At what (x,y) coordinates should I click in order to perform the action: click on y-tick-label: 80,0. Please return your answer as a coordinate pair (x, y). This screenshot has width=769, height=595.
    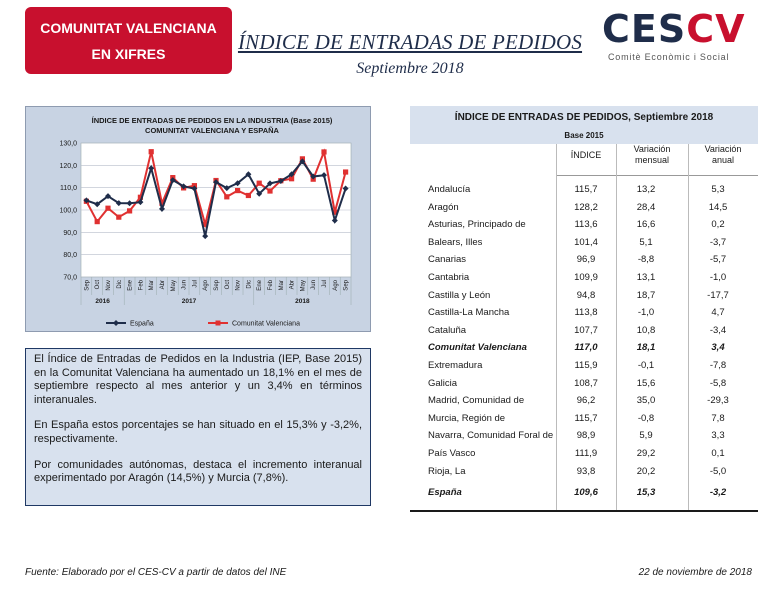
    Looking at the image, I should click on (70, 255).